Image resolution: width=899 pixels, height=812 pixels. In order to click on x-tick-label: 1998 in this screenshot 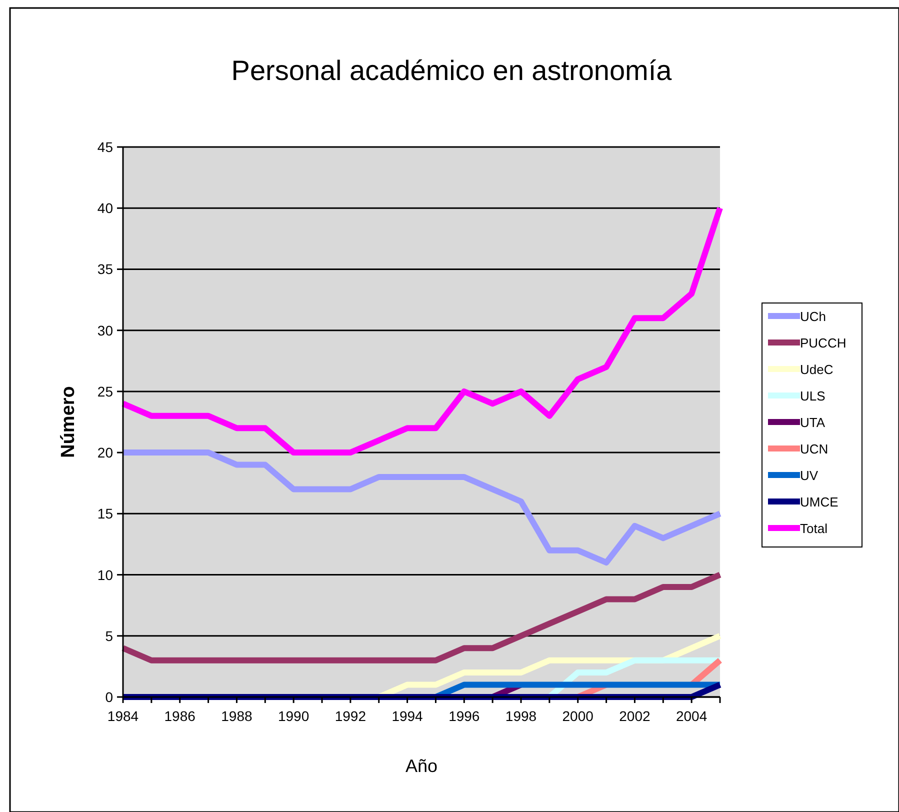, I will do `click(521, 716)`.